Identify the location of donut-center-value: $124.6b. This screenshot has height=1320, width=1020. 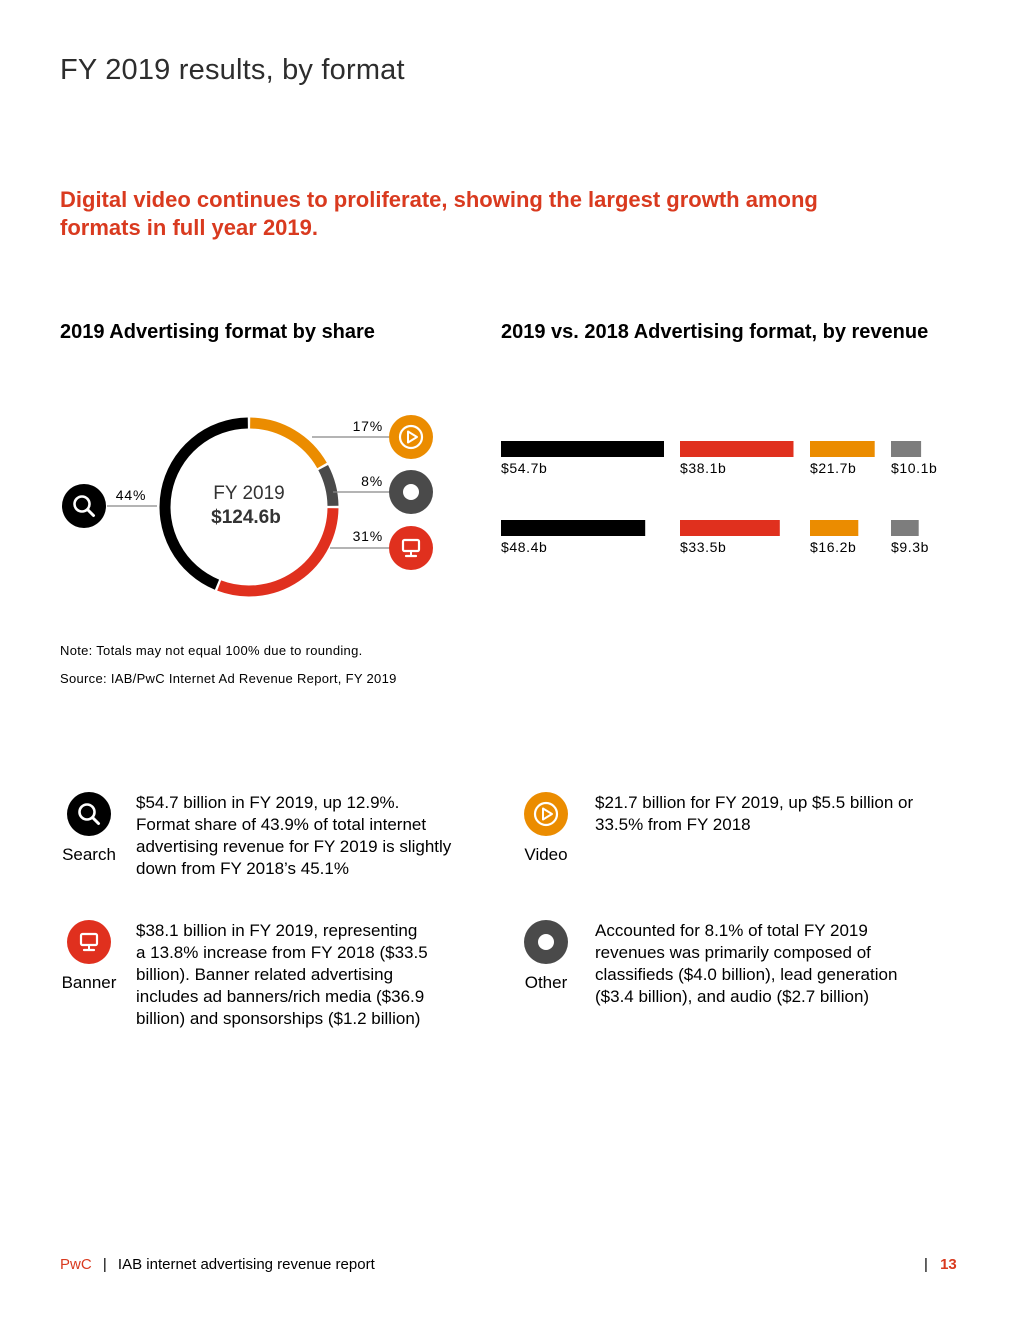
(246, 517).